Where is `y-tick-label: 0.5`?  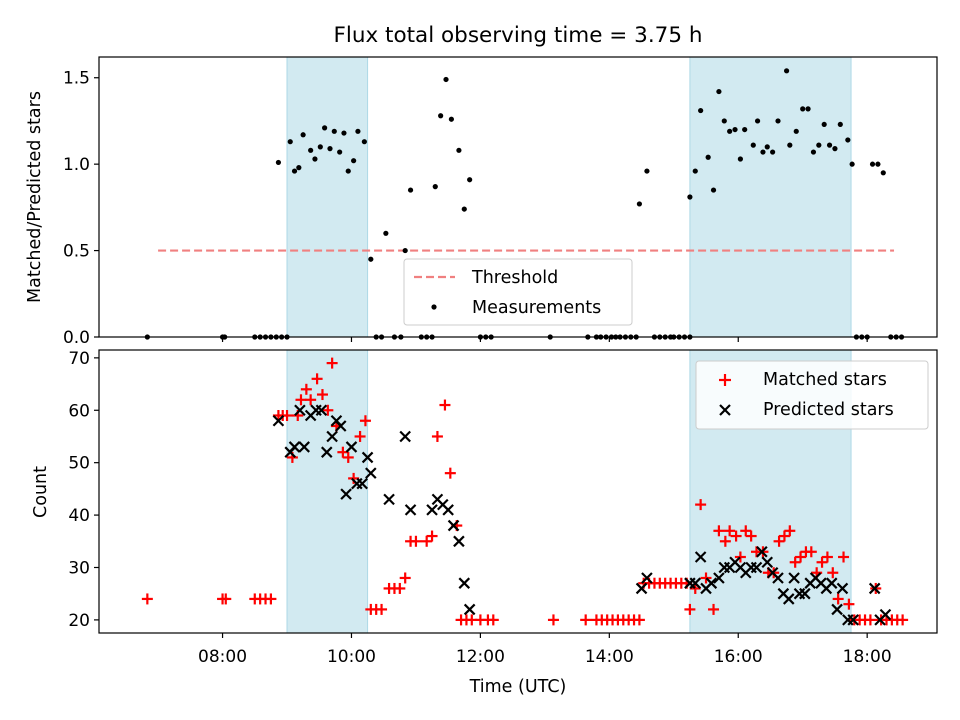
y-tick-label: 0.5 is located at coordinates (76, 252).